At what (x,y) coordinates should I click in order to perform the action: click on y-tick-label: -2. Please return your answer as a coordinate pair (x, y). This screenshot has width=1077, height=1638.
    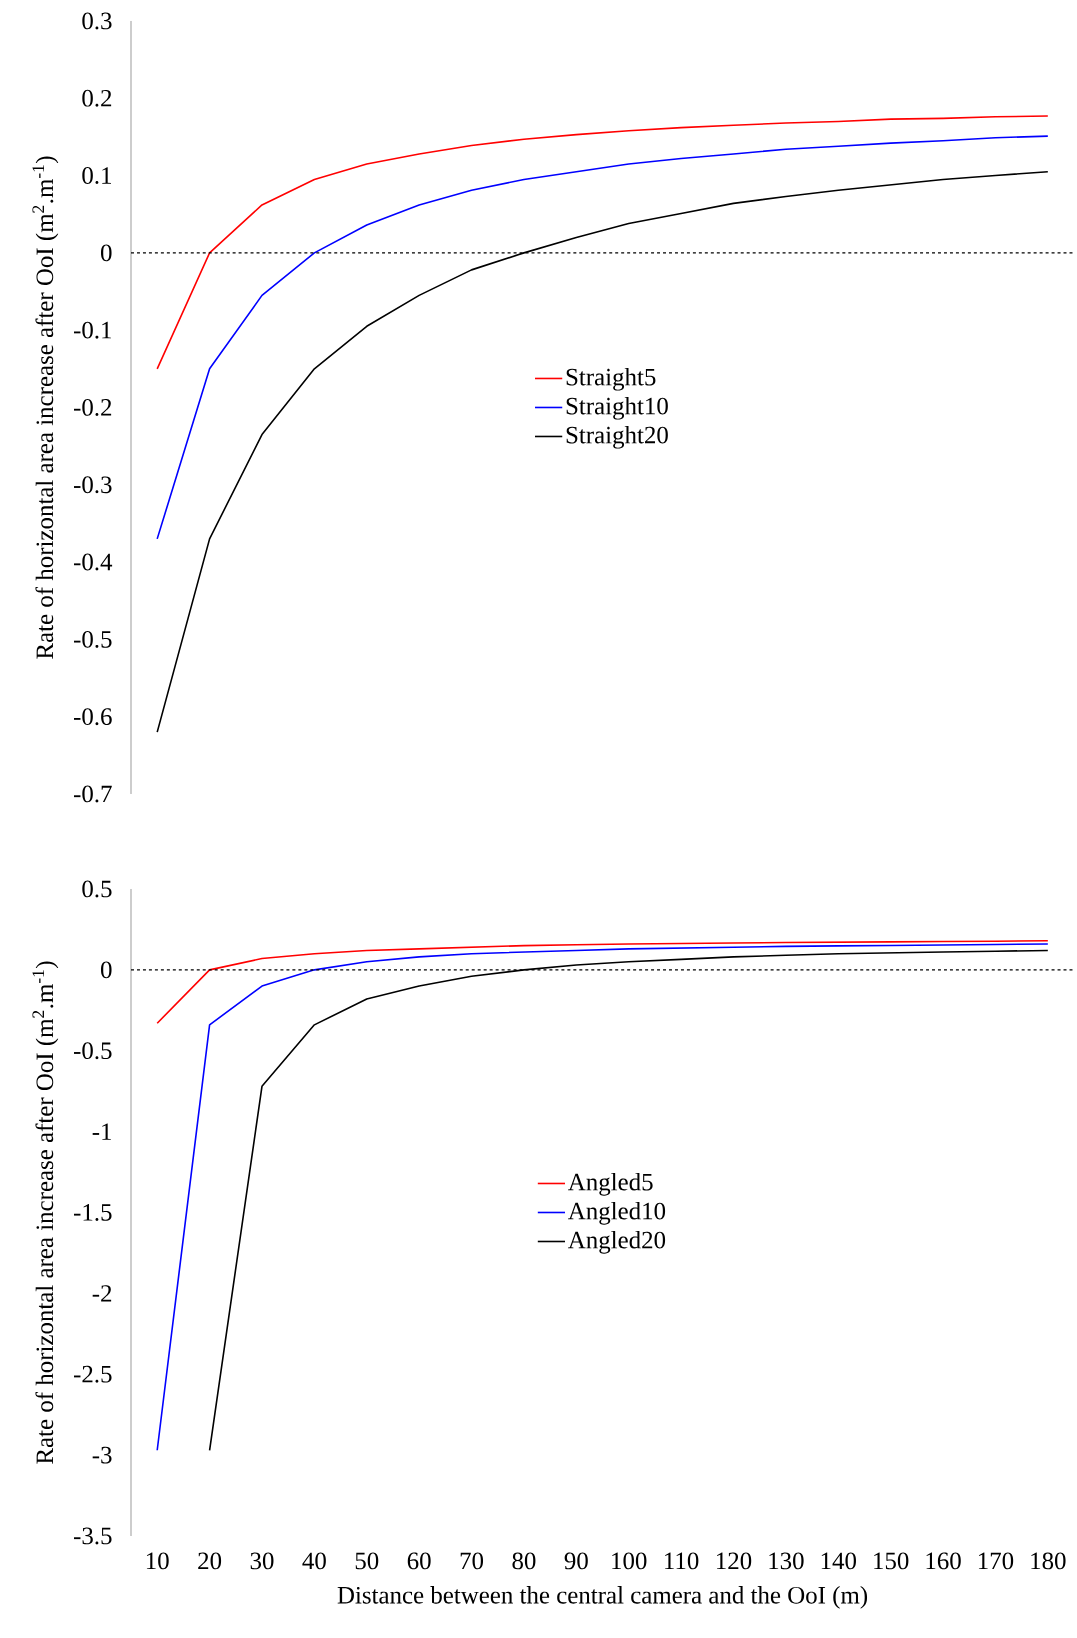
    Looking at the image, I should click on (102, 1293).